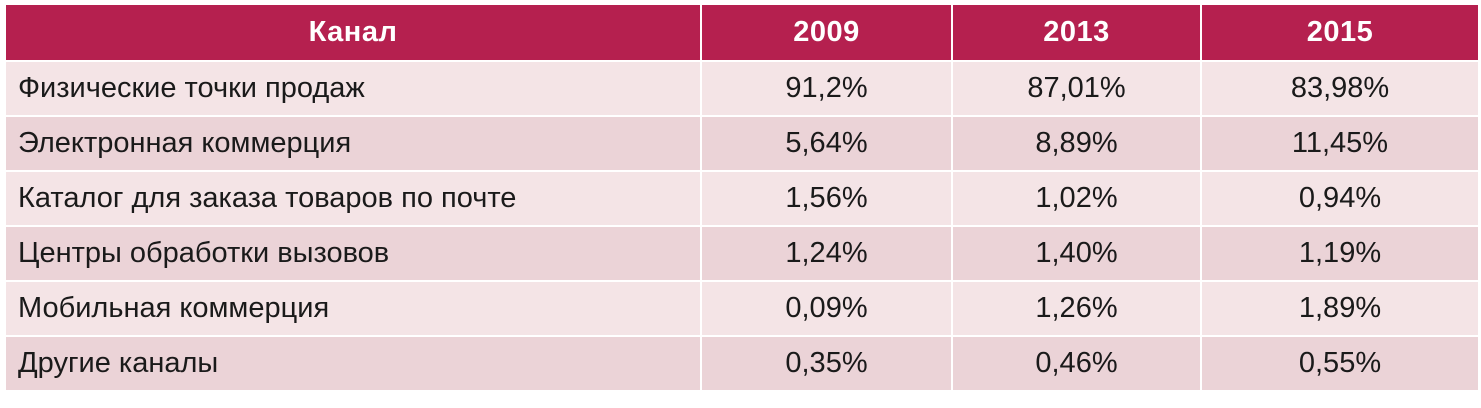  I want to click on row-label: Мобильная коммерция, so click(354, 309).